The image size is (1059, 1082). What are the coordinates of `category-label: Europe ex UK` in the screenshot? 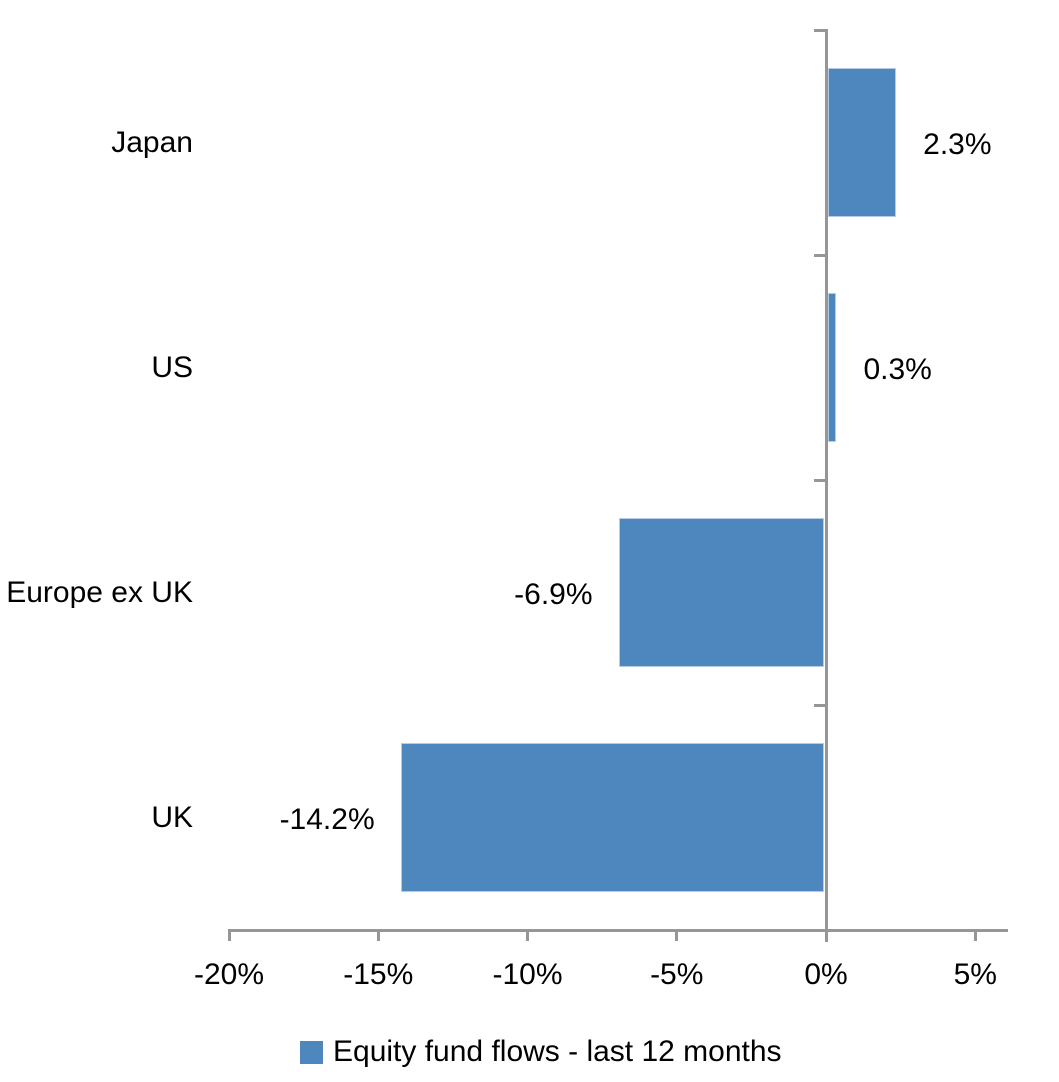 It's located at (99, 592).